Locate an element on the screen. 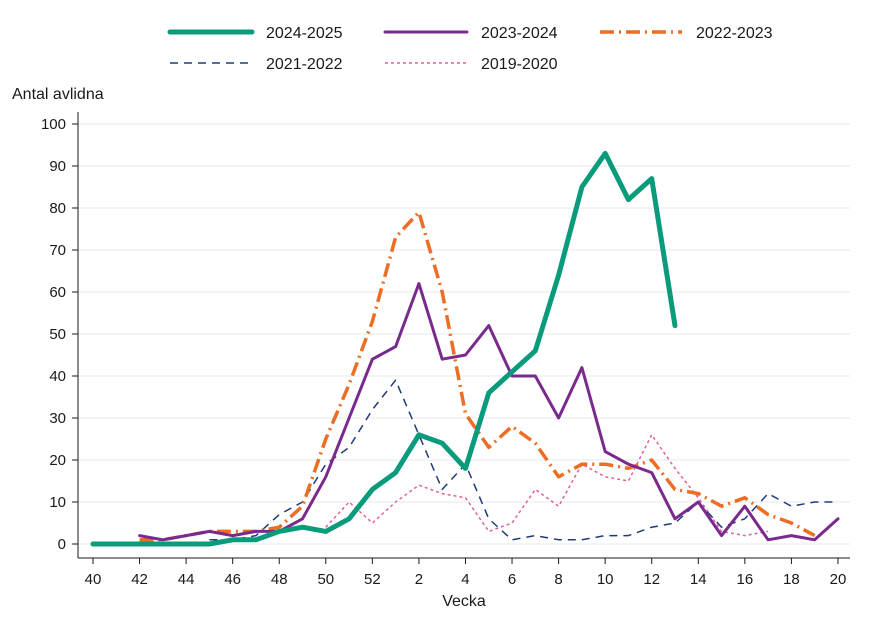  x-tick-label: 44 is located at coordinates (186, 579).